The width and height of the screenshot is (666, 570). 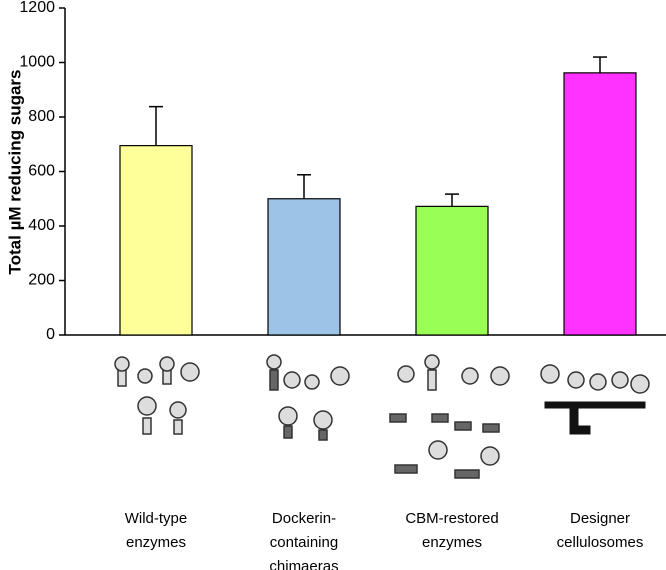 What do you see at coordinates (308, 397) in the screenshot?
I see `icons-dockerin` at bounding box center [308, 397].